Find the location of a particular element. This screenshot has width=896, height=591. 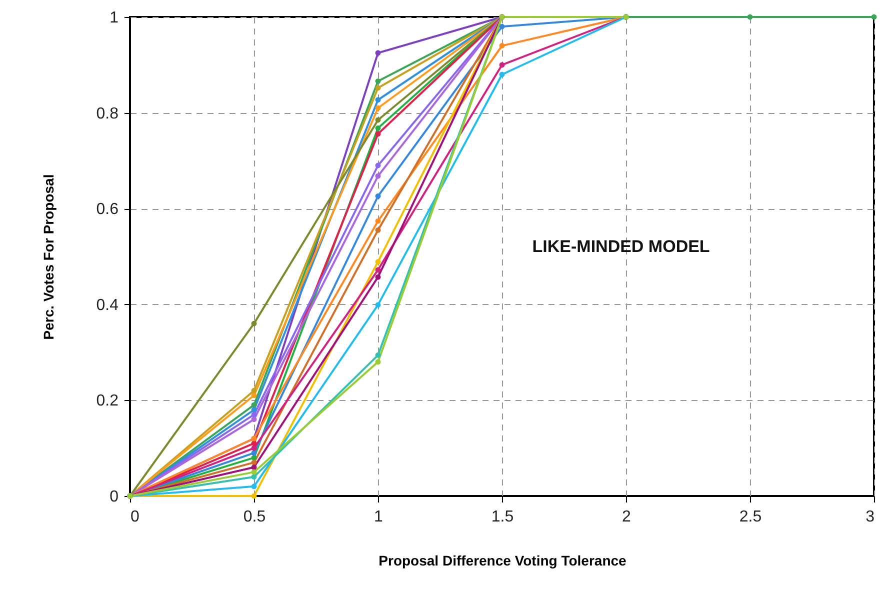

y-tick-label: 0.4 is located at coordinates (107, 305).